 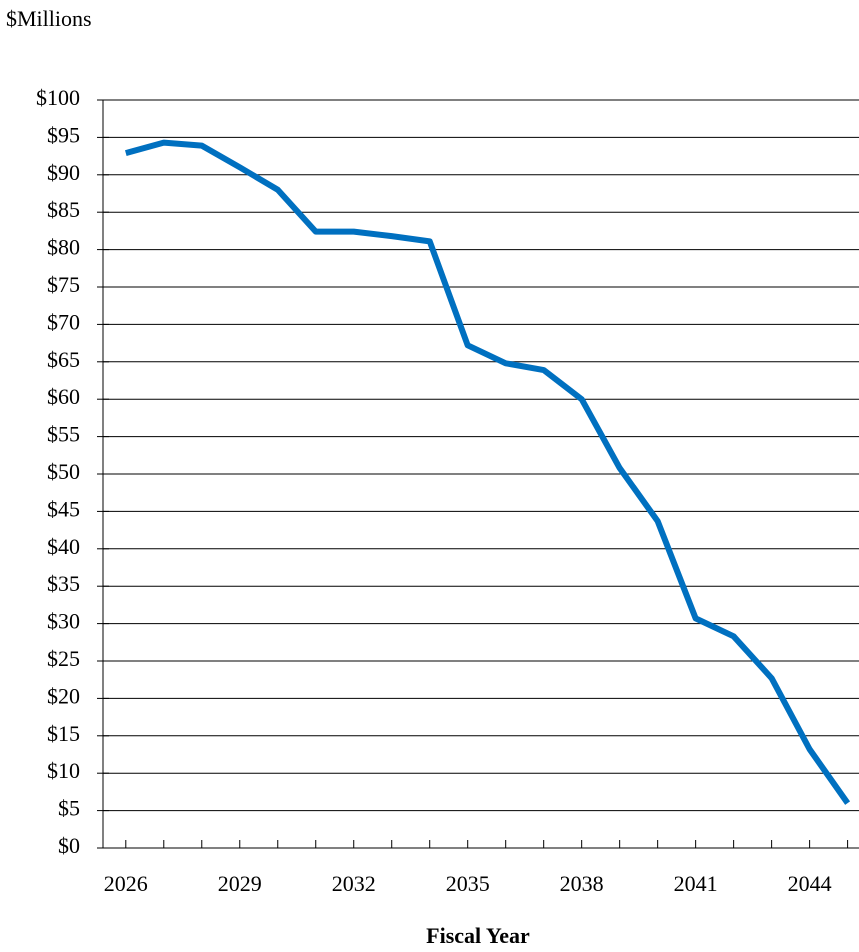 What do you see at coordinates (63, 695) in the screenshot?
I see `y-tick-label: $20` at bounding box center [63, 695].